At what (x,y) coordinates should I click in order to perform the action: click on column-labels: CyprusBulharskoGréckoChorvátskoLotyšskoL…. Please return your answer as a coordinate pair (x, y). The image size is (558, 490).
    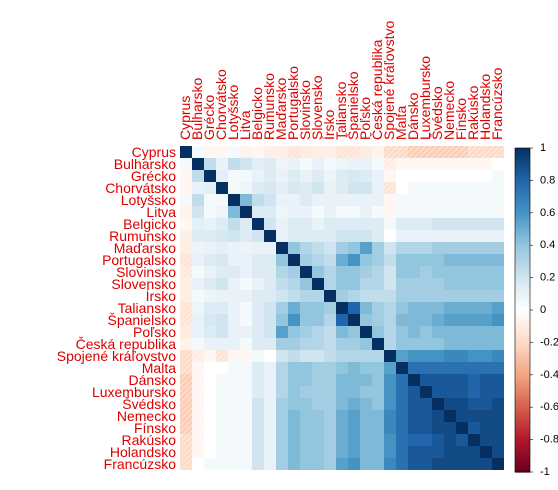
    Looking at the image, I should click on (341, 80).